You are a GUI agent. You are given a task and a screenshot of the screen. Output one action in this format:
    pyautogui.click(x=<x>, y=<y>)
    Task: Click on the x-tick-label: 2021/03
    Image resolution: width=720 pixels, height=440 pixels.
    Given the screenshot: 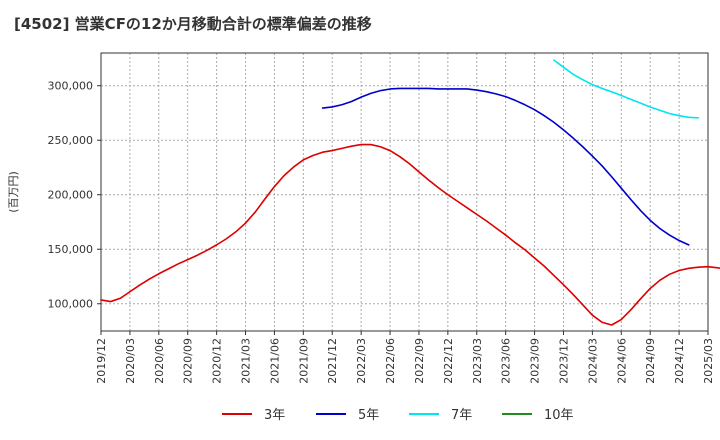 What is the action you would take?
    pyautogui.click(x=246, y=361)
    